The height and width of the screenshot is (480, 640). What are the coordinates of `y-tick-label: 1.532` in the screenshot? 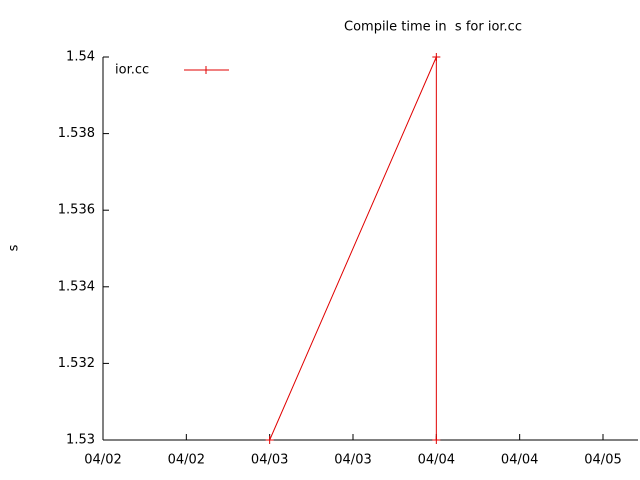 It's located at (76, 363).